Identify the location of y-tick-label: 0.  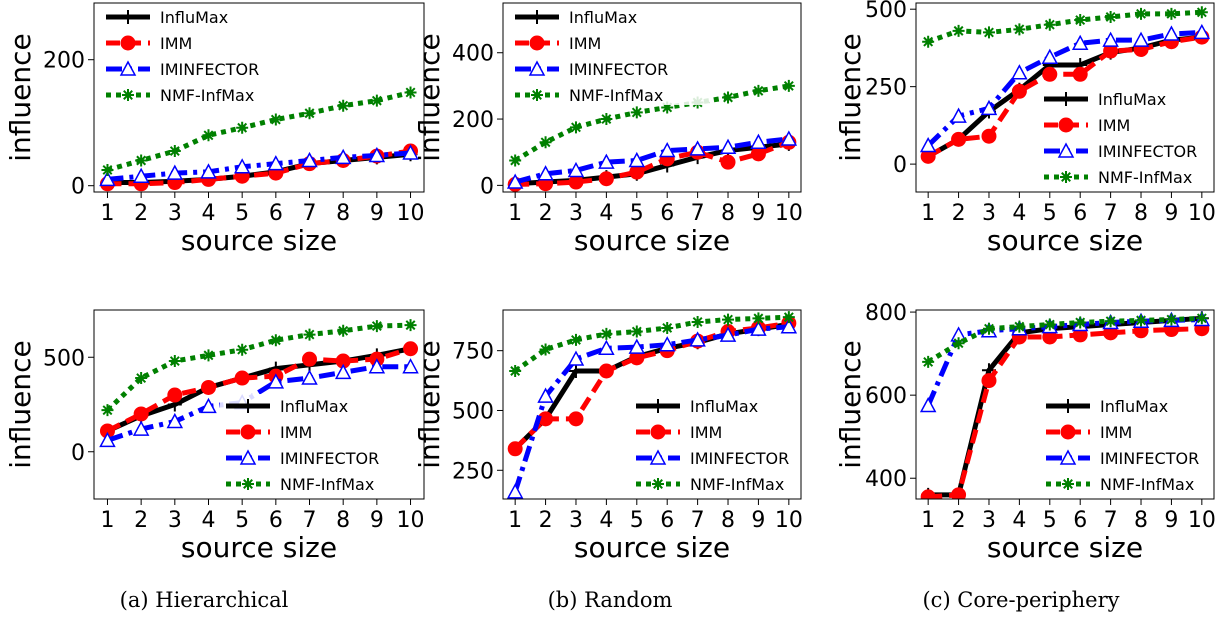
(78, 453).